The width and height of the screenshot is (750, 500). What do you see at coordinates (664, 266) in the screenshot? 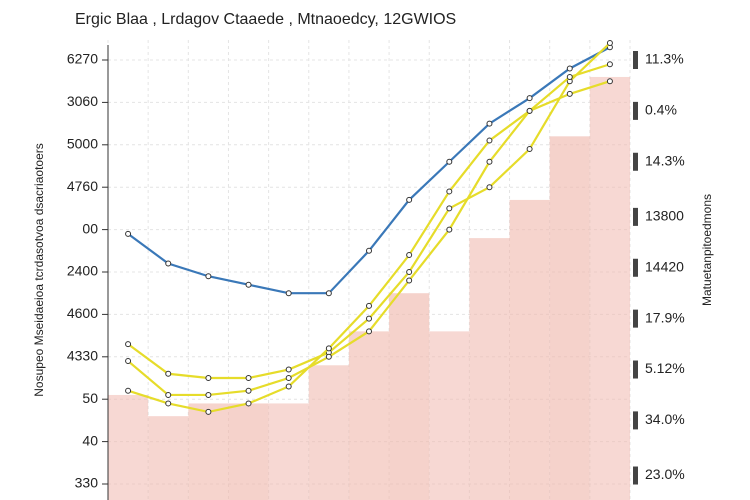
I see `y2-tick-label: 14420` at bounding box center [664, 266].